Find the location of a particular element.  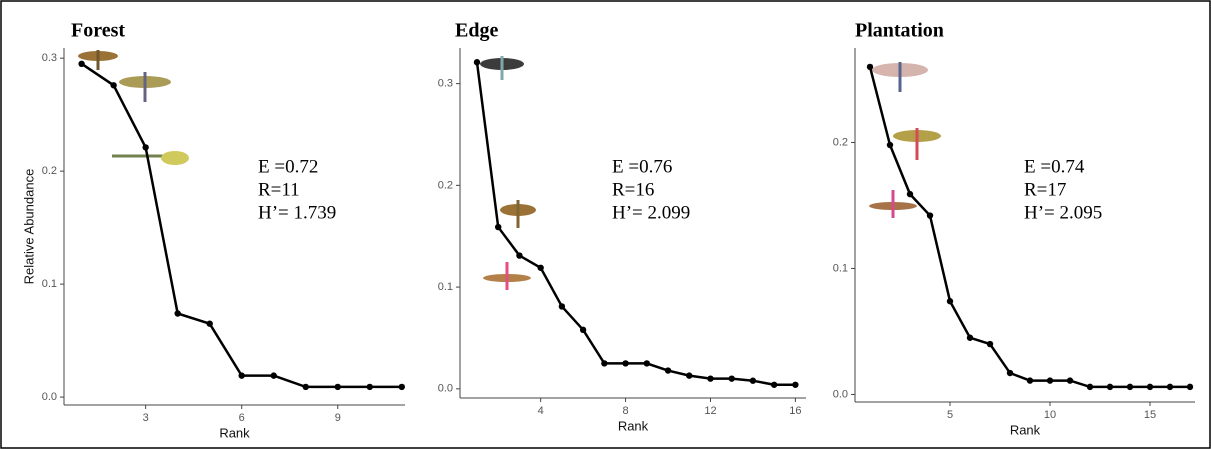

x-tick-label: 10 is located at coordinates (1050, 415).